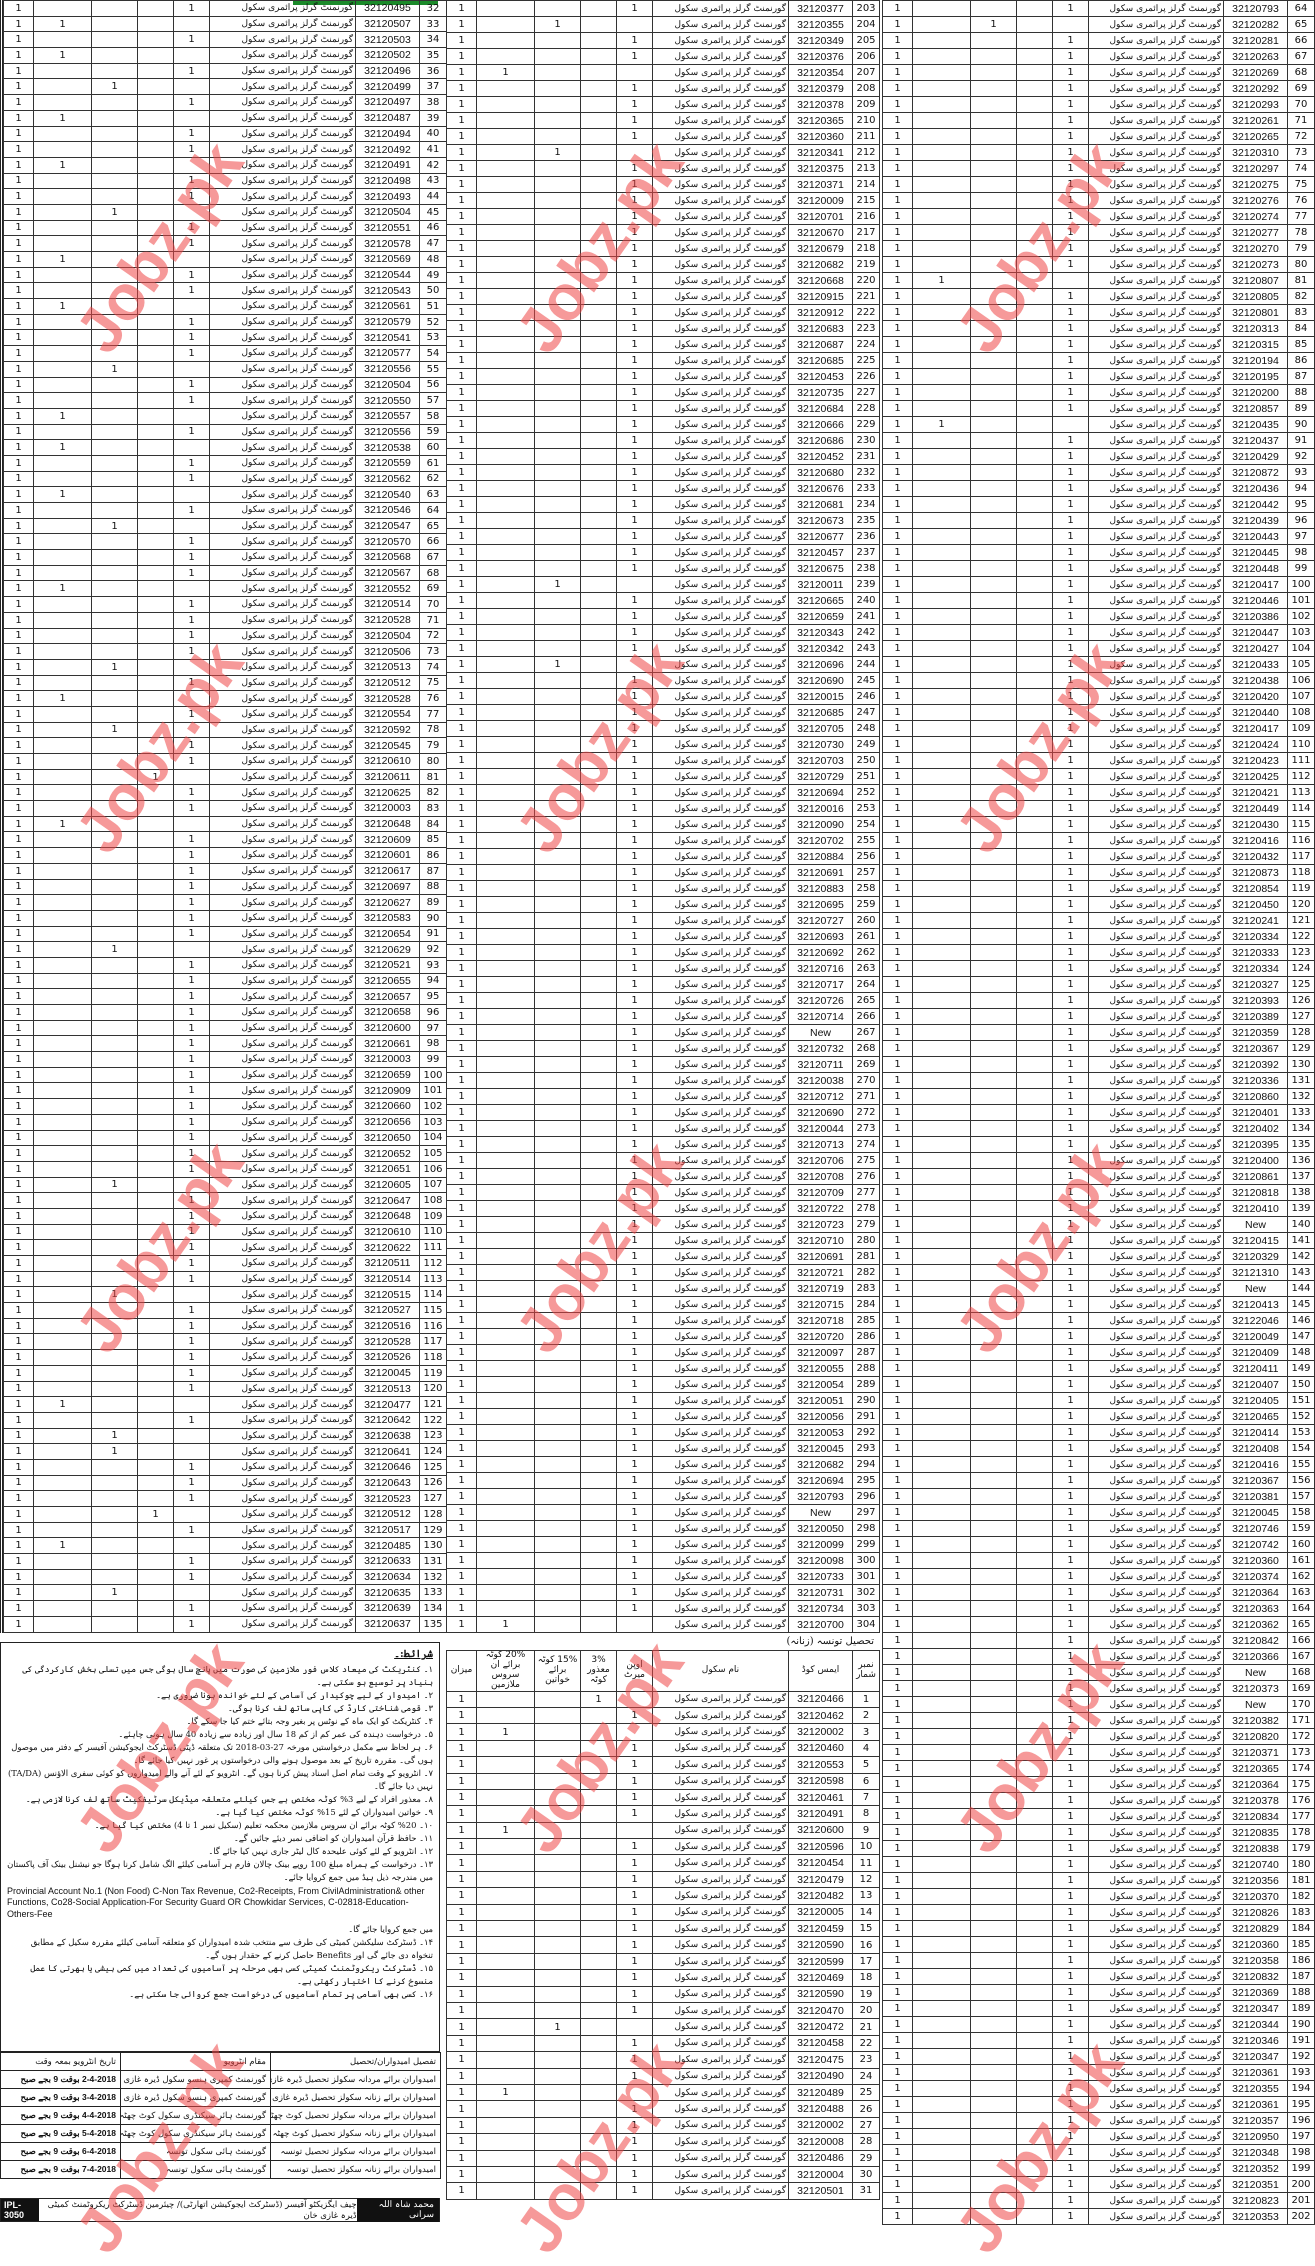 This screenshot has height=2266, width=1315. What do you see at coordinates (663, 1624) in the screenshot?
I see `table-row: 1 1 گورنمنٹ گرلز پرائمری سکول 32120700 304` at bounding box center [663, 1624].